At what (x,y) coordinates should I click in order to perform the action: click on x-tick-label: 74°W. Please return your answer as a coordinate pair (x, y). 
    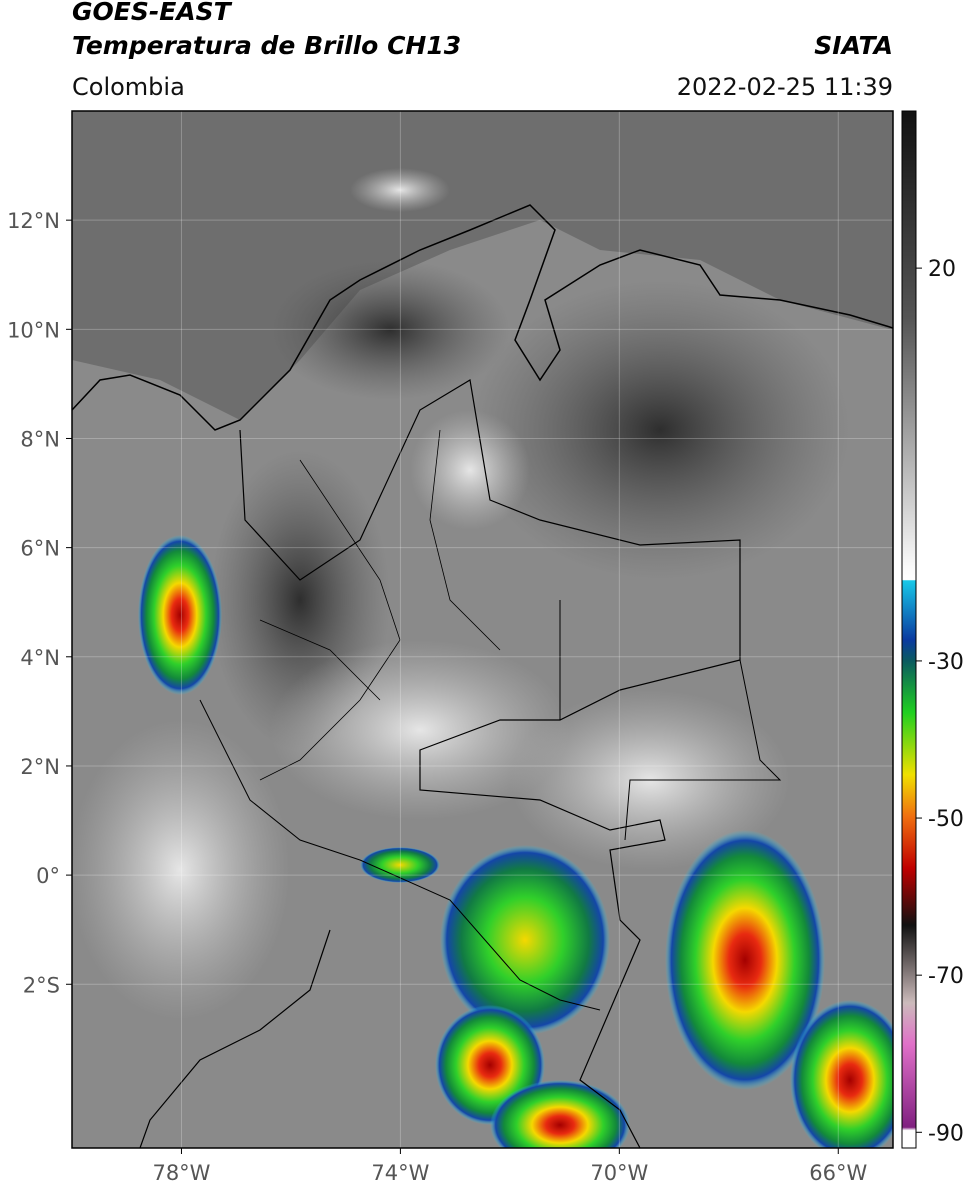
    Looking at the image, I should click on (400, 1173).